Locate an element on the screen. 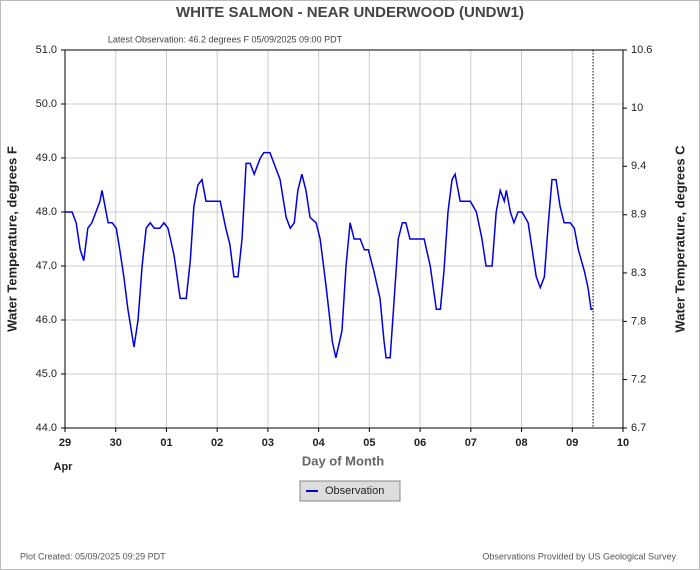 This screenshot has height=570, width=700. x-tick-label: 02 is located at coordinates (217, 443).